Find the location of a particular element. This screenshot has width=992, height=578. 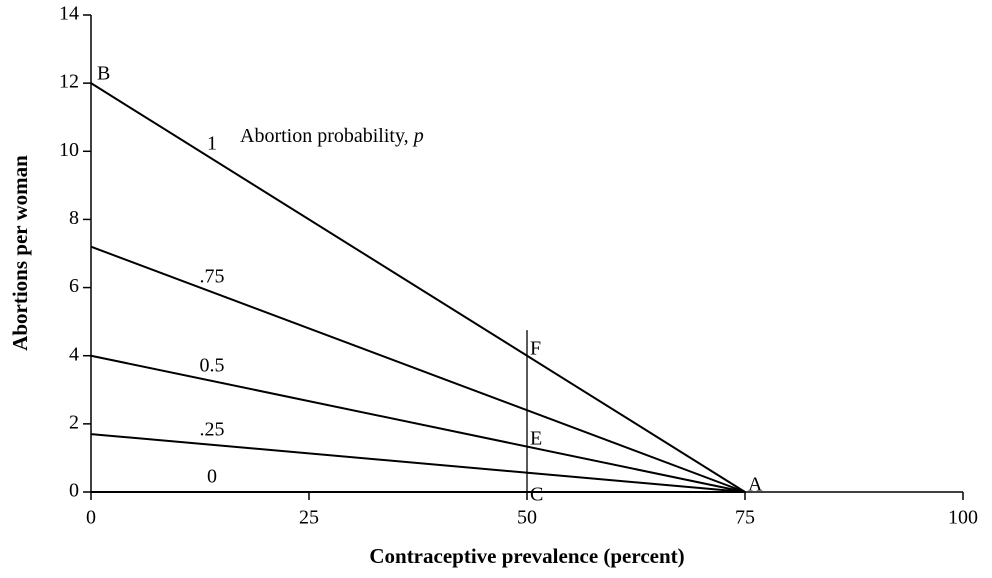

x-tick-label: 50 is located at coordinates (527, 518).